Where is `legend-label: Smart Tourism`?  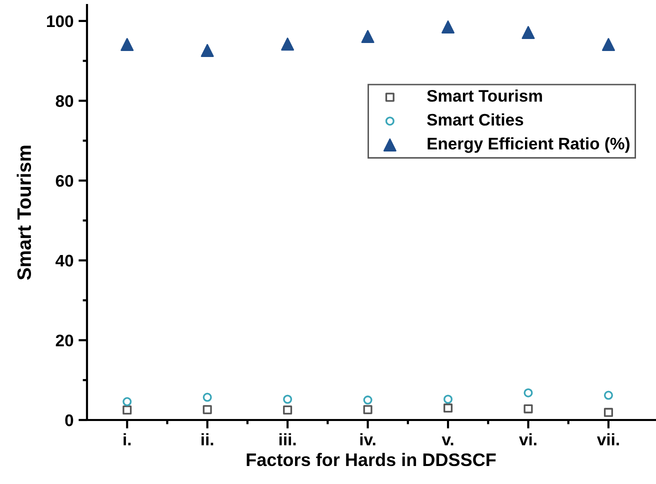 legend-label: Smart Tourism is located at coordinates (484, 96).